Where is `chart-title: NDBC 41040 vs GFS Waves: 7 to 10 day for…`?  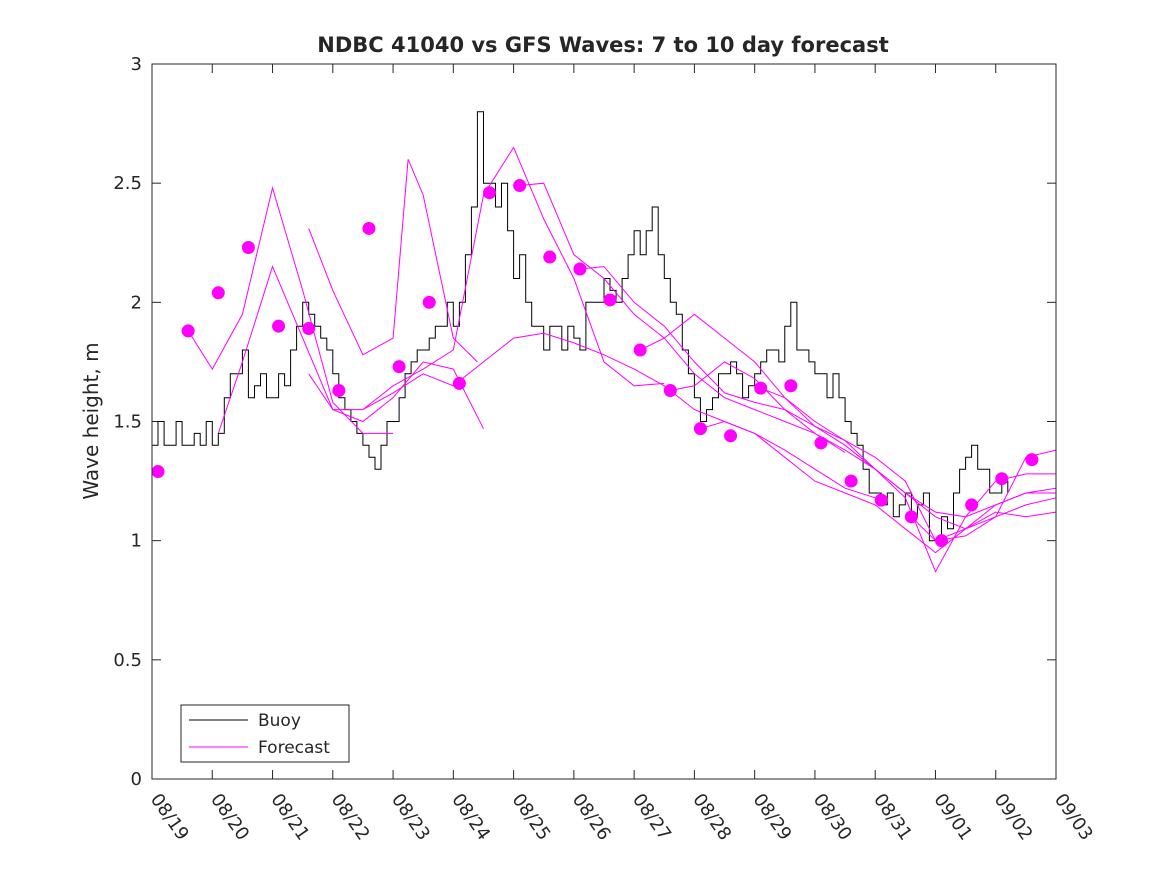 chart-title: NDBC 41040 vs GFS Waves: 7 to 10 day for… is located at coordinates (602, 45).